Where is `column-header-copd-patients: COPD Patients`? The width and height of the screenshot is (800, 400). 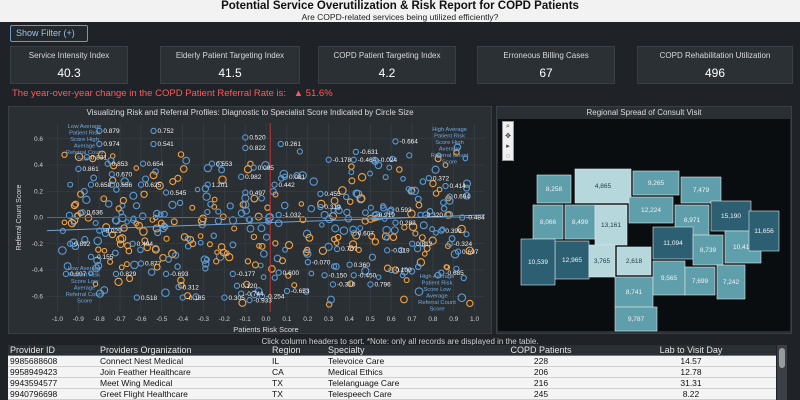 column-header-copd-patients: COPD Patients is located at coordinates (541, 350).